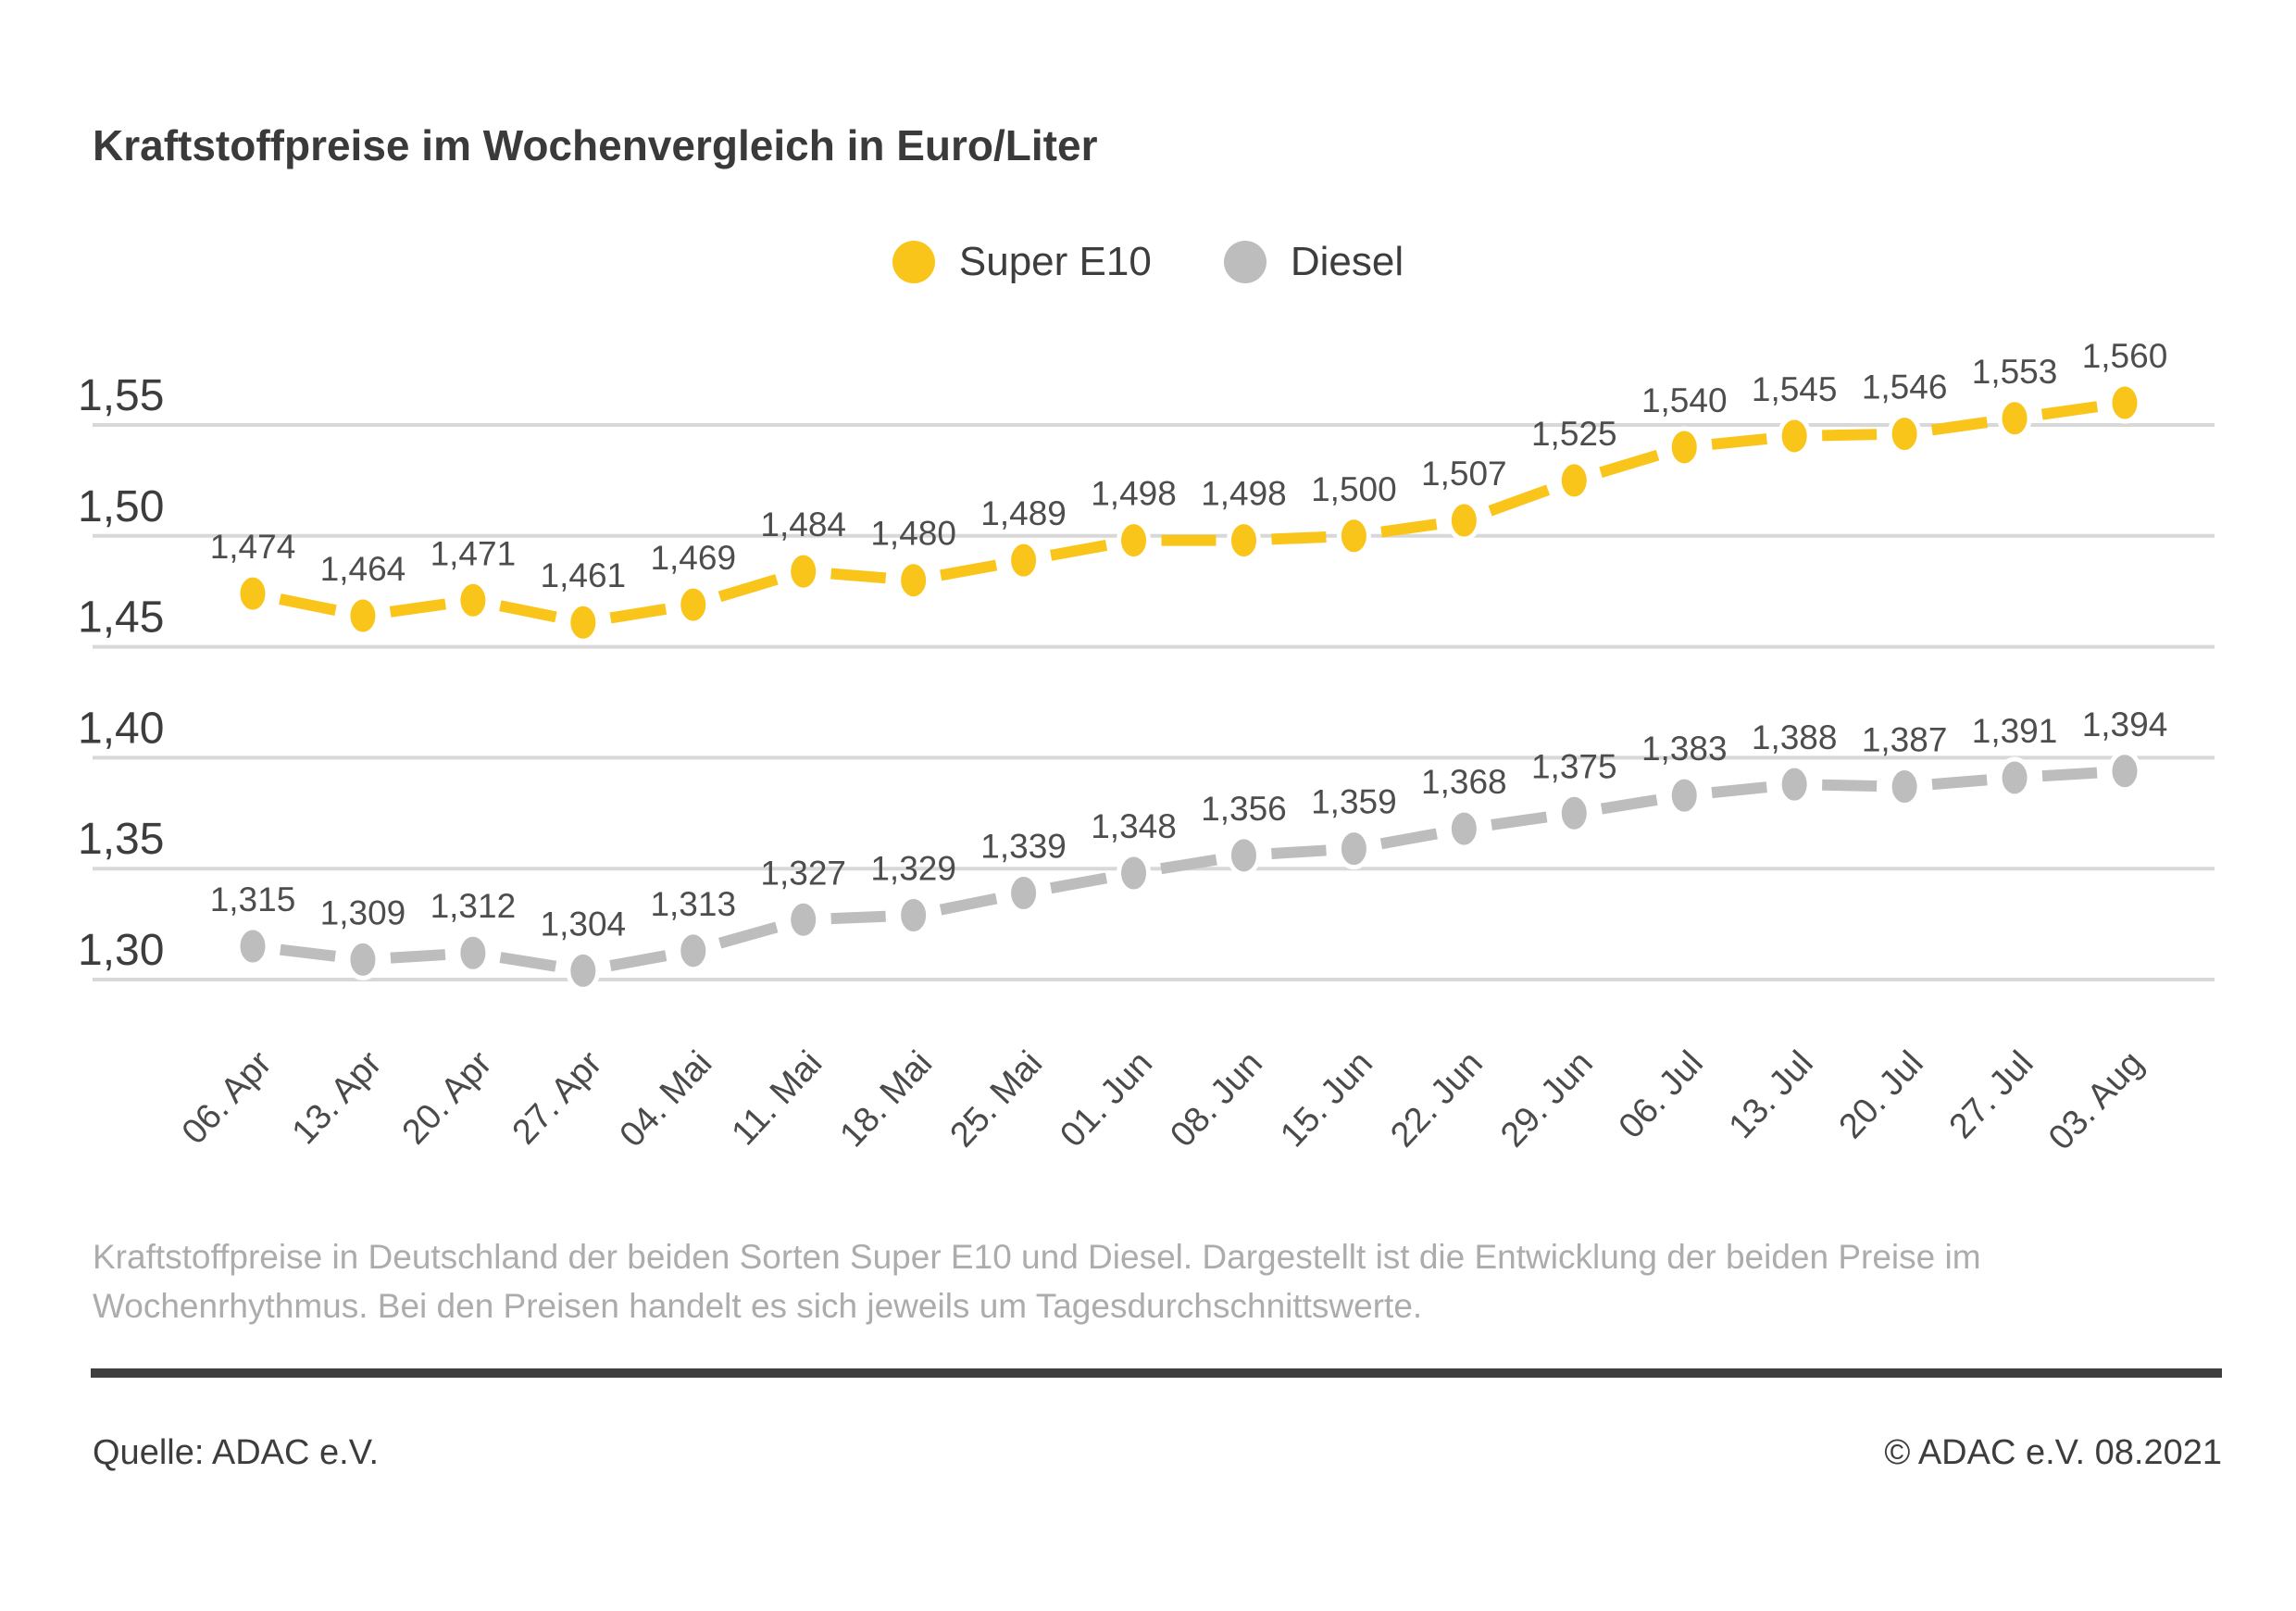 The width and height of the screenshot is (2296, 1611). Describe the element at coordinates (1134, 826) in the screenshot. I see `data-point-label: 1,348` at that location.